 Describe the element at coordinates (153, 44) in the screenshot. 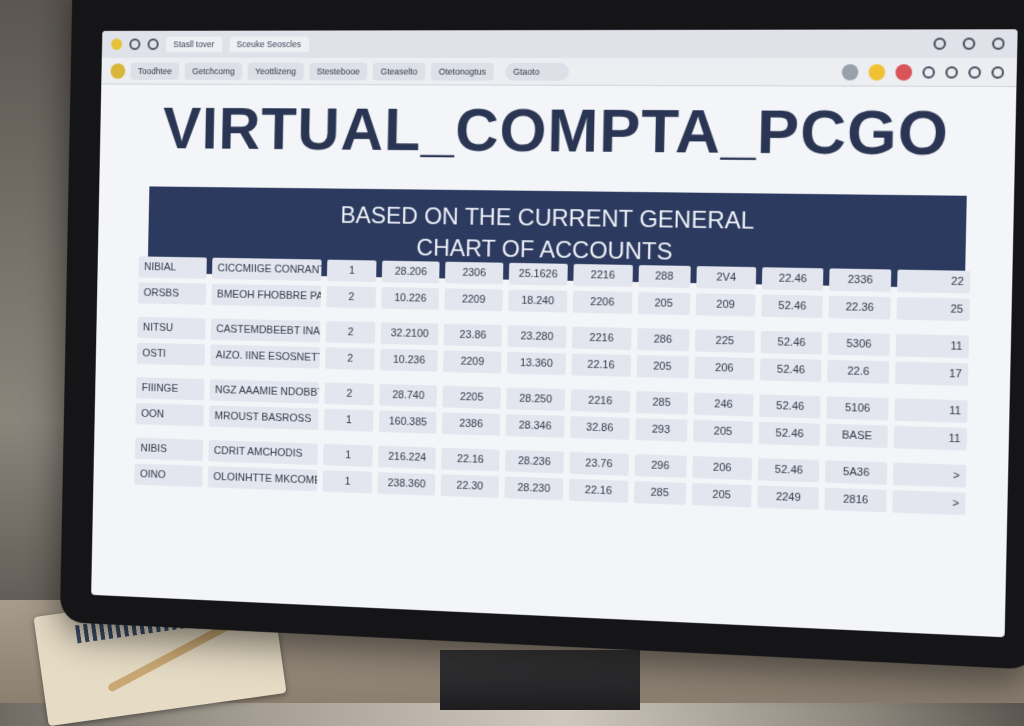

I see `settings-icon` at that location.